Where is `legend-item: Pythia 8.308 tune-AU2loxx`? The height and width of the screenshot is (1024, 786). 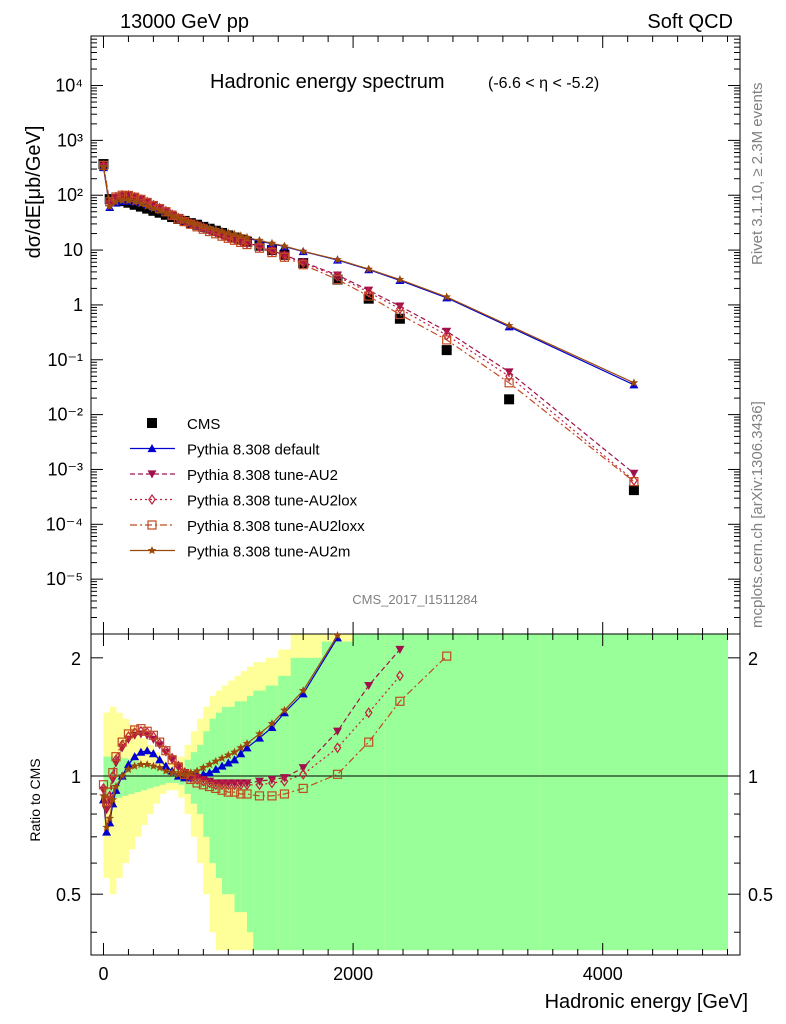 legend-item: Pythia 8.308 tune-AU2loxx is located at coordinates (247, 526).